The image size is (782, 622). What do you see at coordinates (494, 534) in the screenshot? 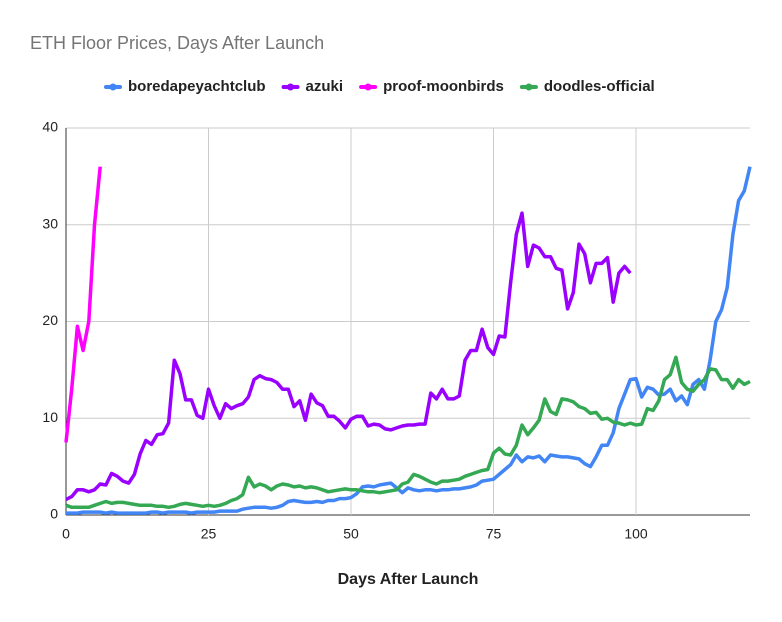
I see `x-tick-label: 75` at bounding box center [494, 534].